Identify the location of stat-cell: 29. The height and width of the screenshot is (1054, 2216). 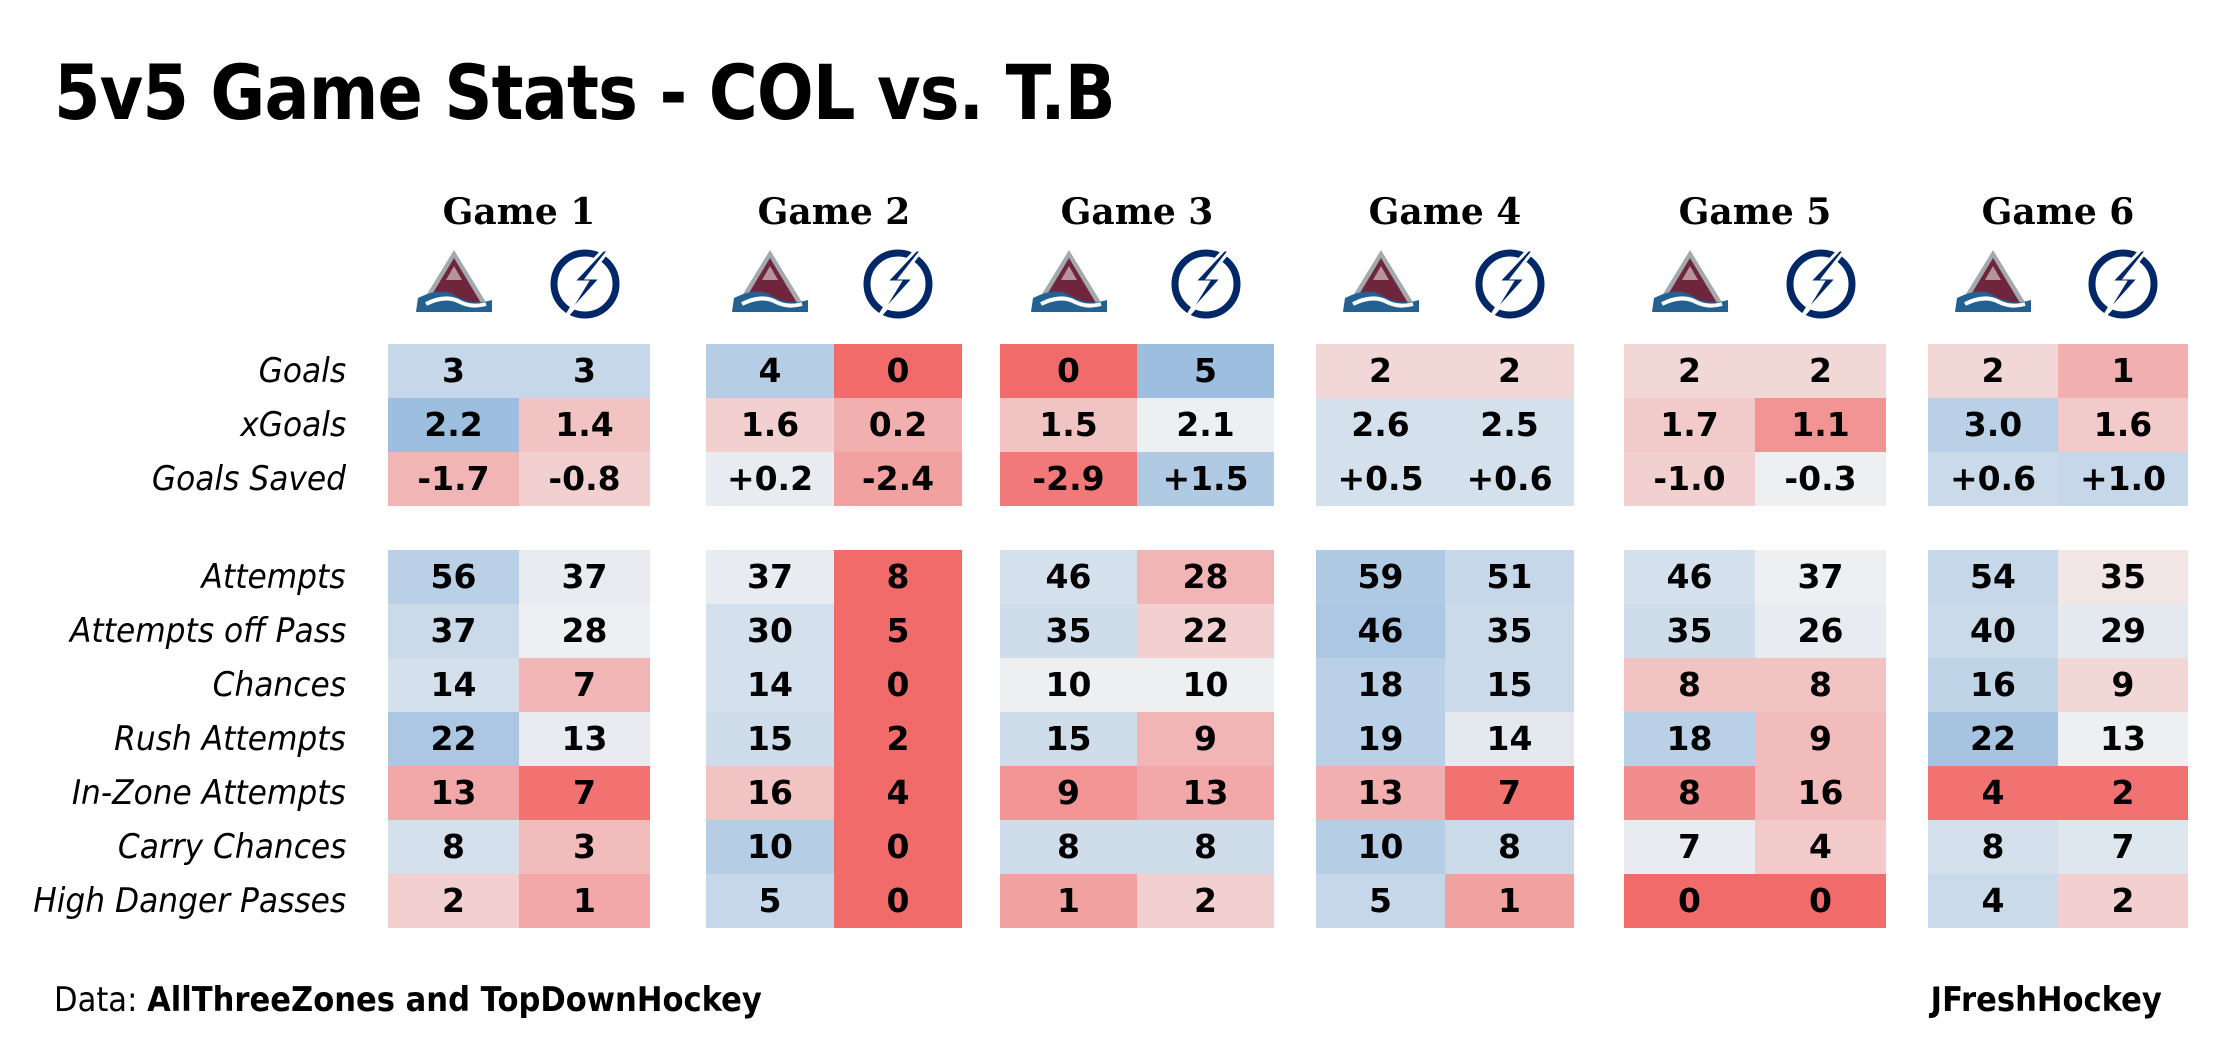
(2123, 631).